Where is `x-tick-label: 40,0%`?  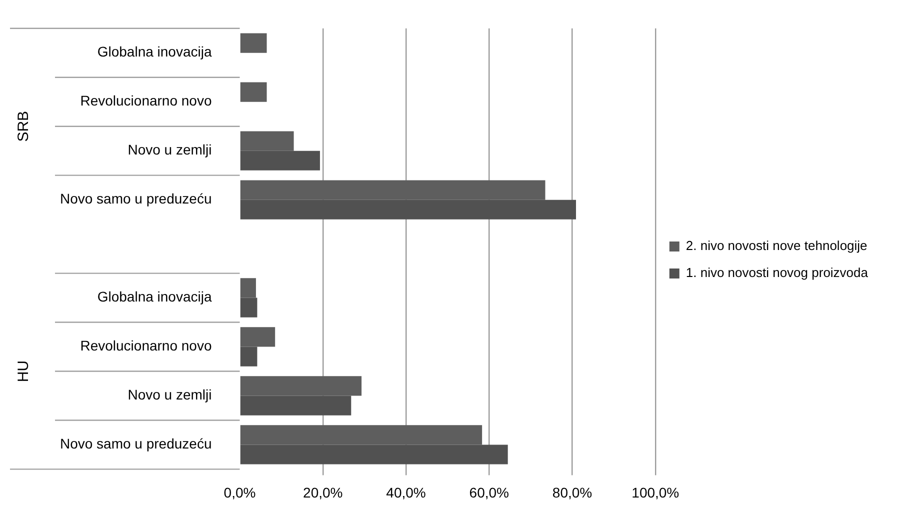 x-tick-label: 40,0% is located at coordinates (406, 492).